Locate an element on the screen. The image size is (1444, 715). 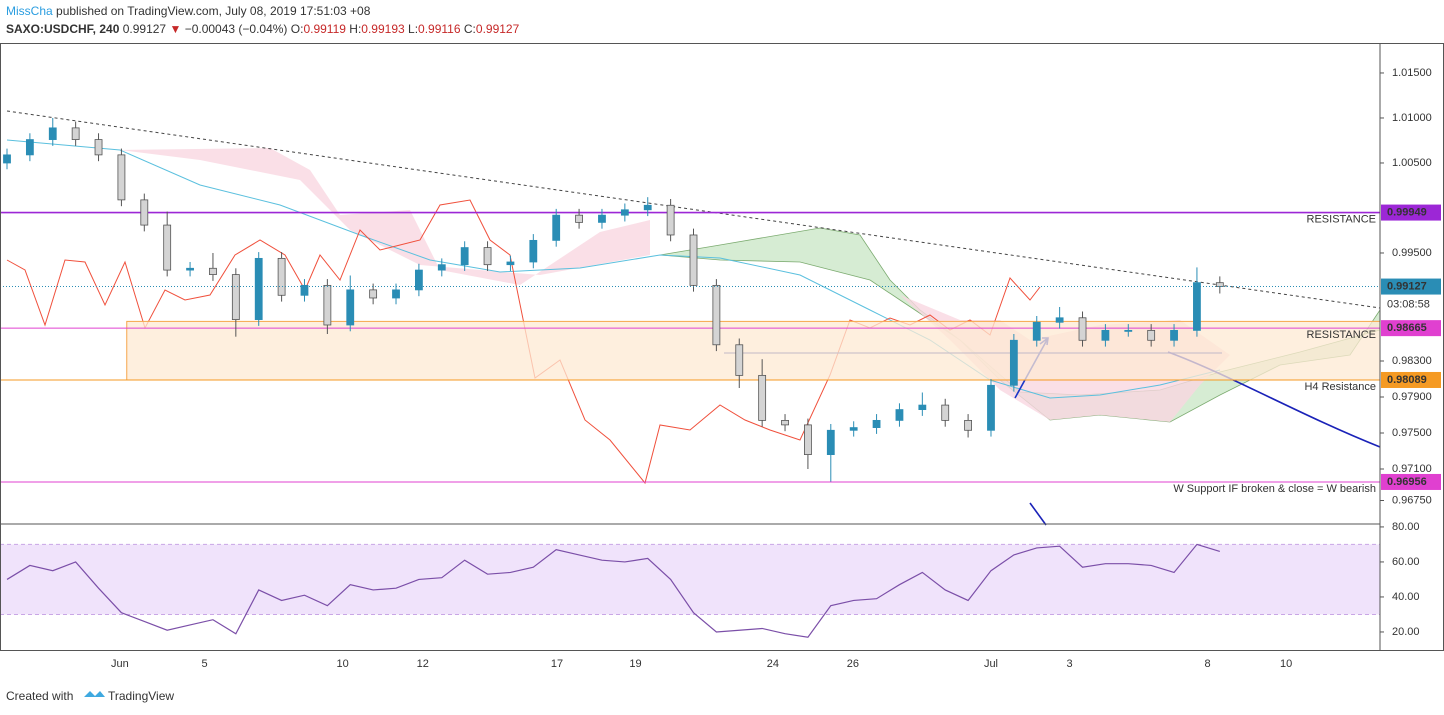
x-tick-label: Jun is located at coordinates (120, 664).